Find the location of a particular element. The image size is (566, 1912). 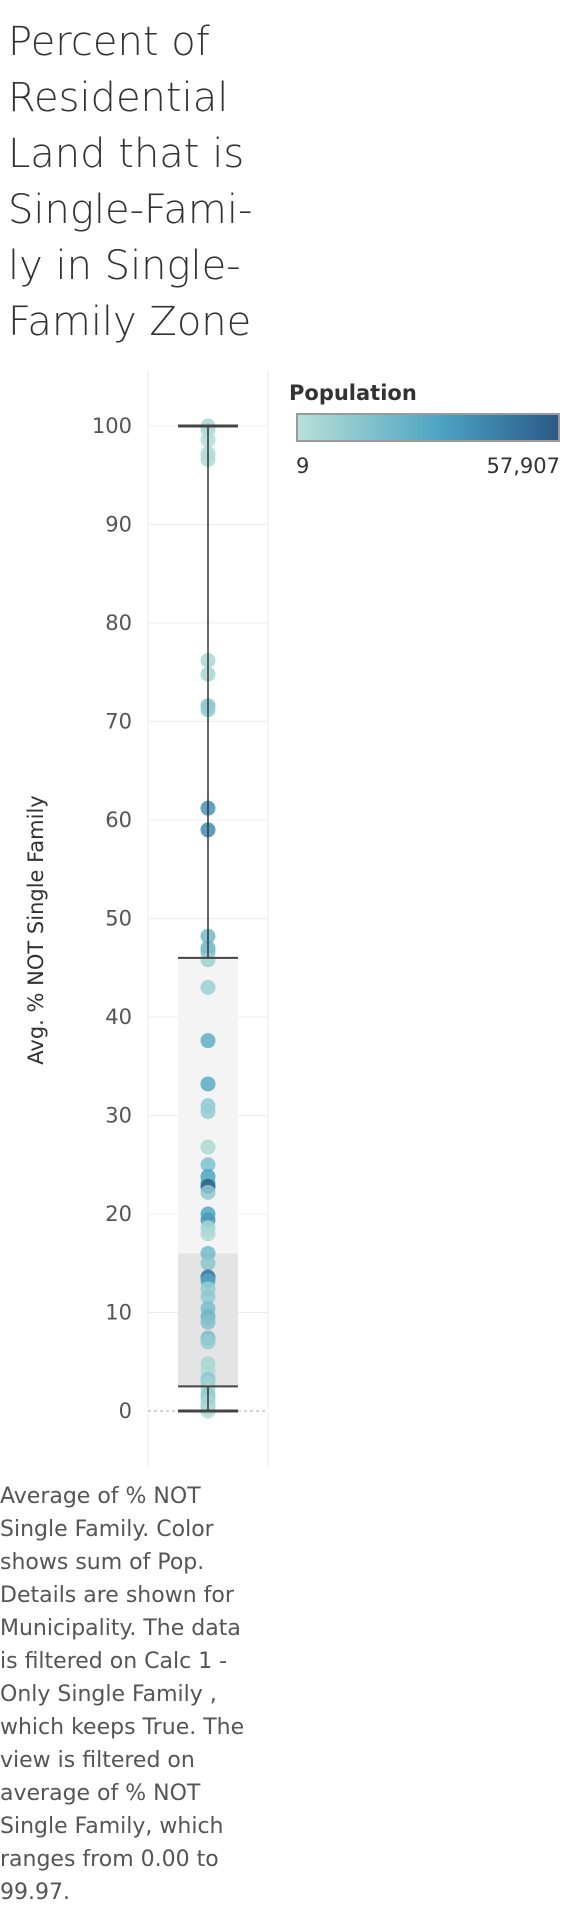

y-tick-label: 30 is located at coordinates (118, 1116).